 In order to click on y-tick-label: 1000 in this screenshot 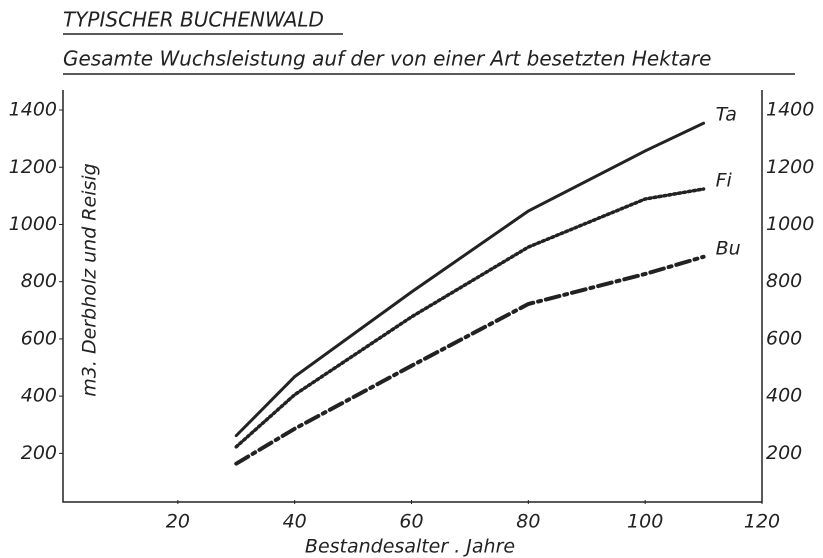, I will do `click(33, 224)`.